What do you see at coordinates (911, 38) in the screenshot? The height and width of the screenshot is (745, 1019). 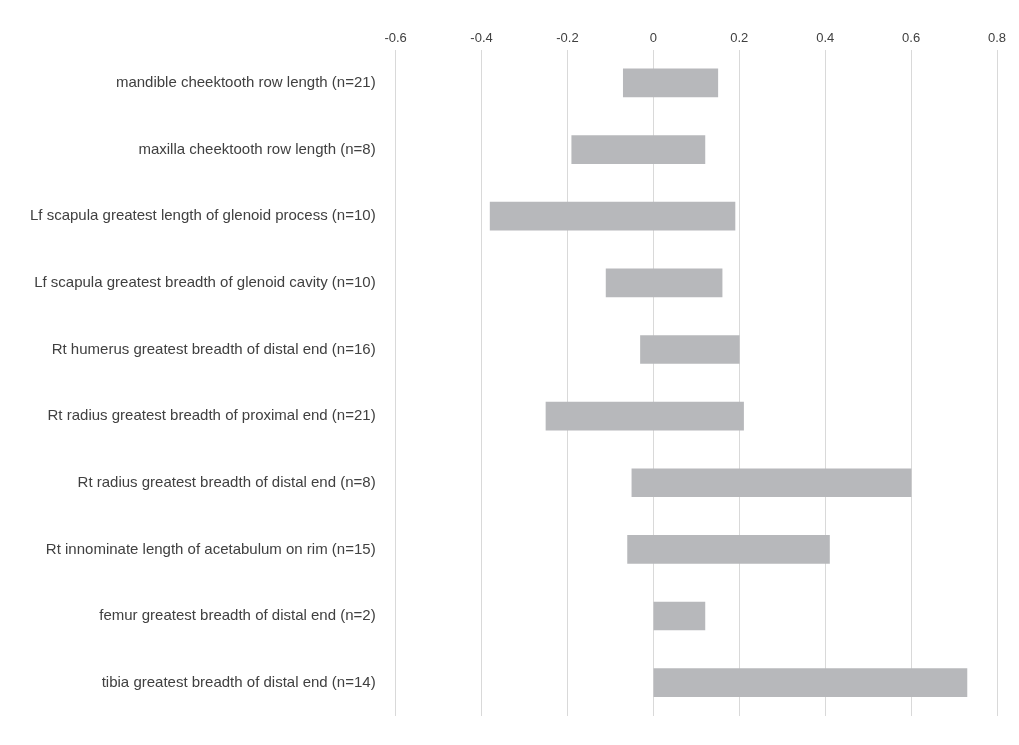 I see `x-tick-label: 0.6` at bounding box center [911, 38].